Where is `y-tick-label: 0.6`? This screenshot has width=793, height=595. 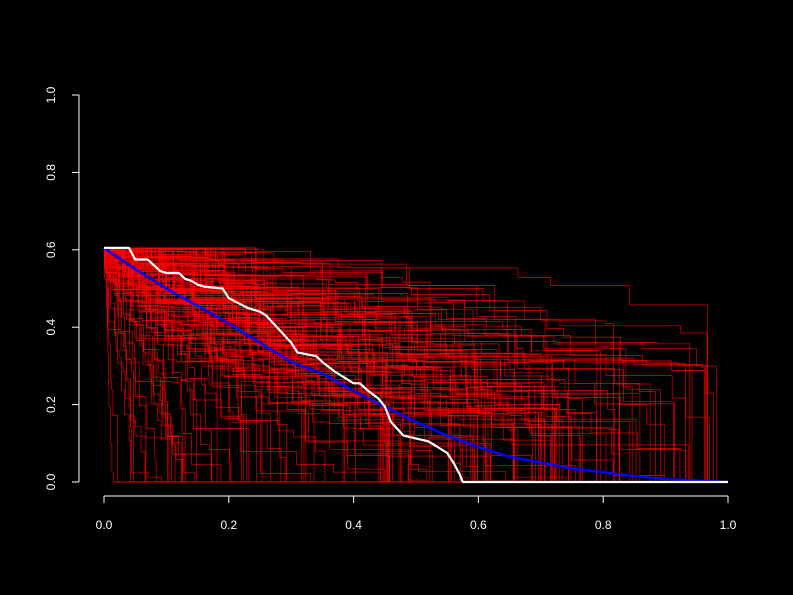 y-tick-label: 0.6 is located at coordinates (51, 249).